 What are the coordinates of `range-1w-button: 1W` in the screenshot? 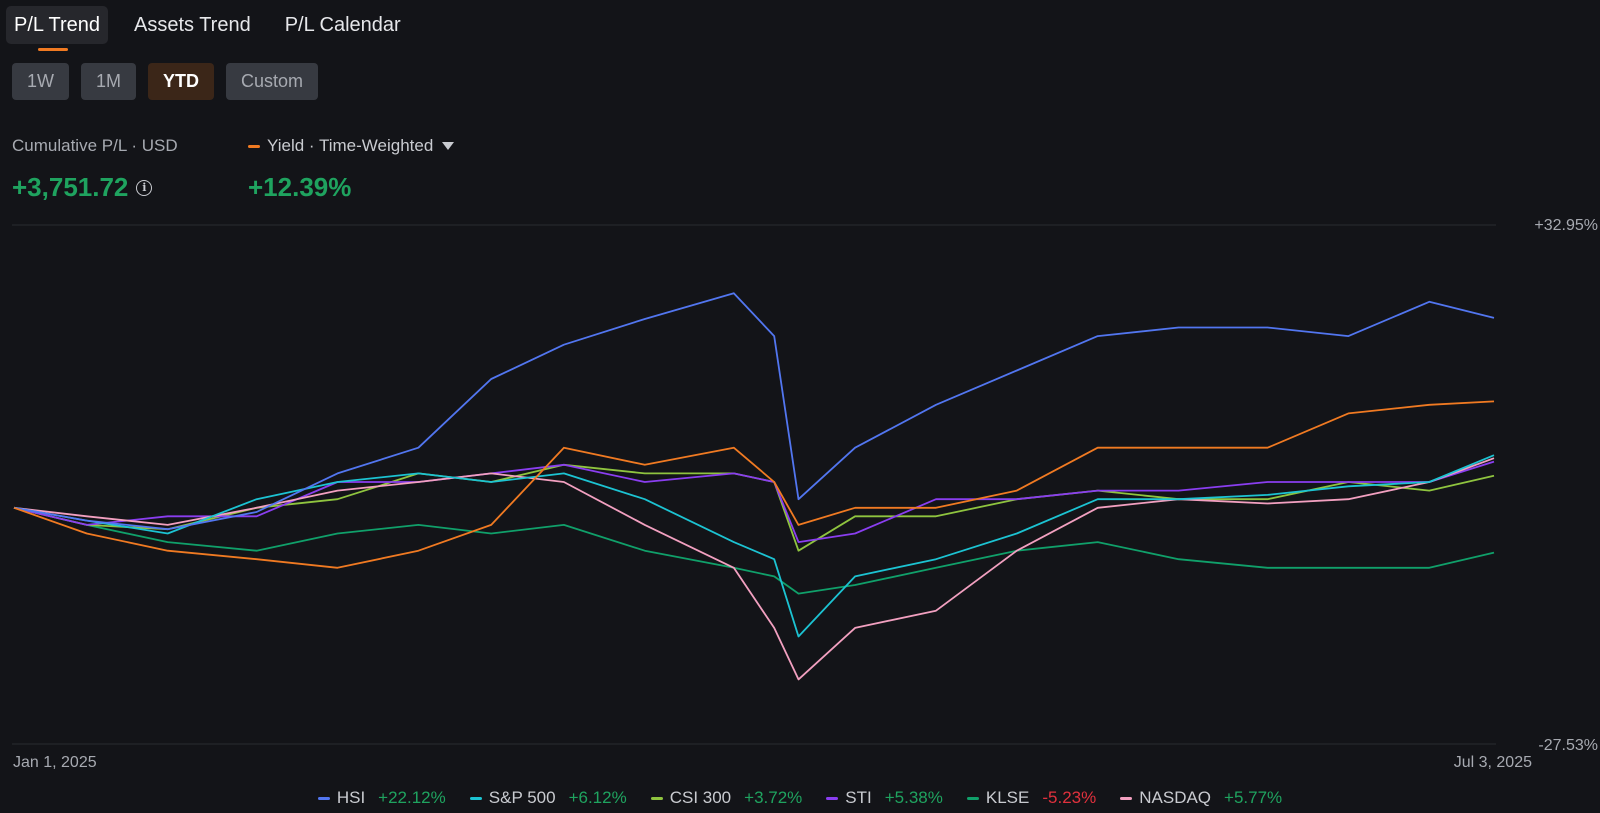 It's located at (40, 81).